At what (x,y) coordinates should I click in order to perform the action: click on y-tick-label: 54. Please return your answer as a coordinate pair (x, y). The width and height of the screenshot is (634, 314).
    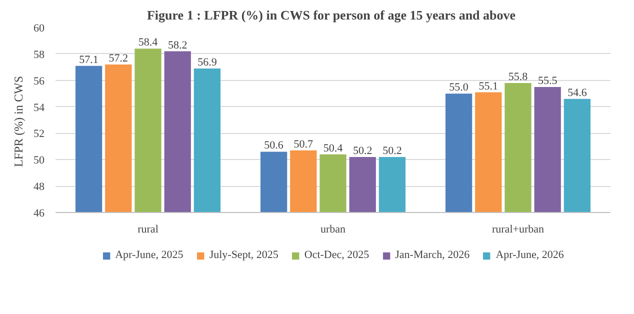
    Looking at the image, I should click on (39, 108).